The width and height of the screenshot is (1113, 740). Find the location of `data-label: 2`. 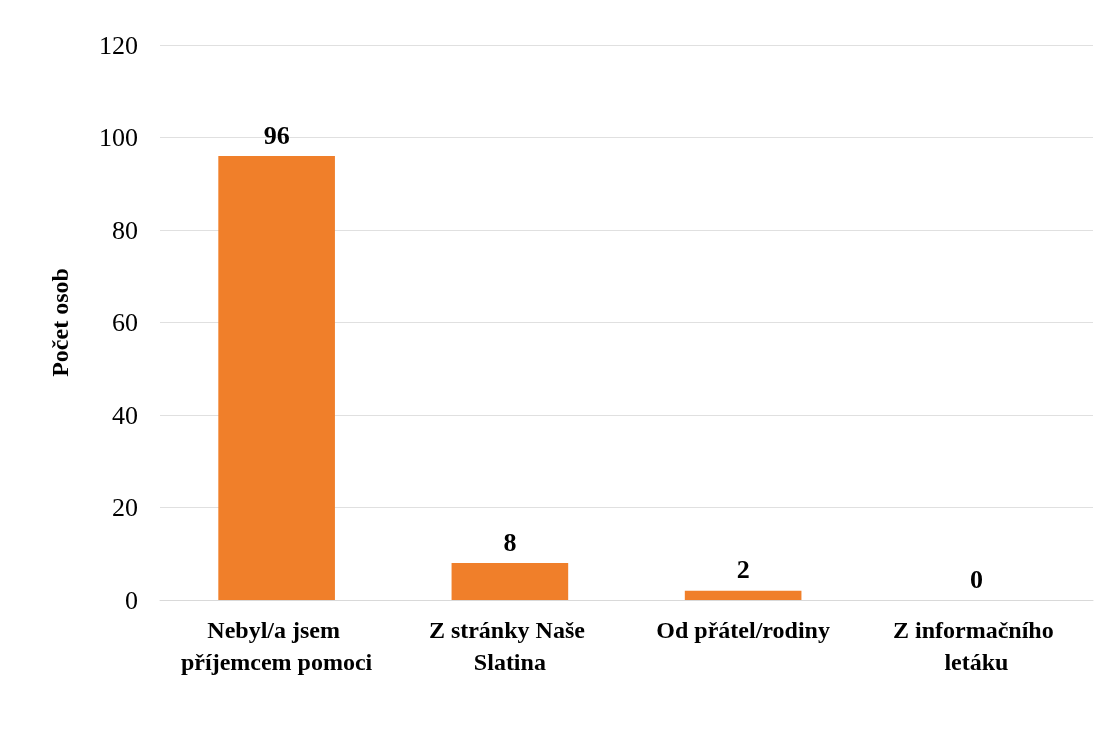

data-label: 2 is located at coordinates (743, 570).